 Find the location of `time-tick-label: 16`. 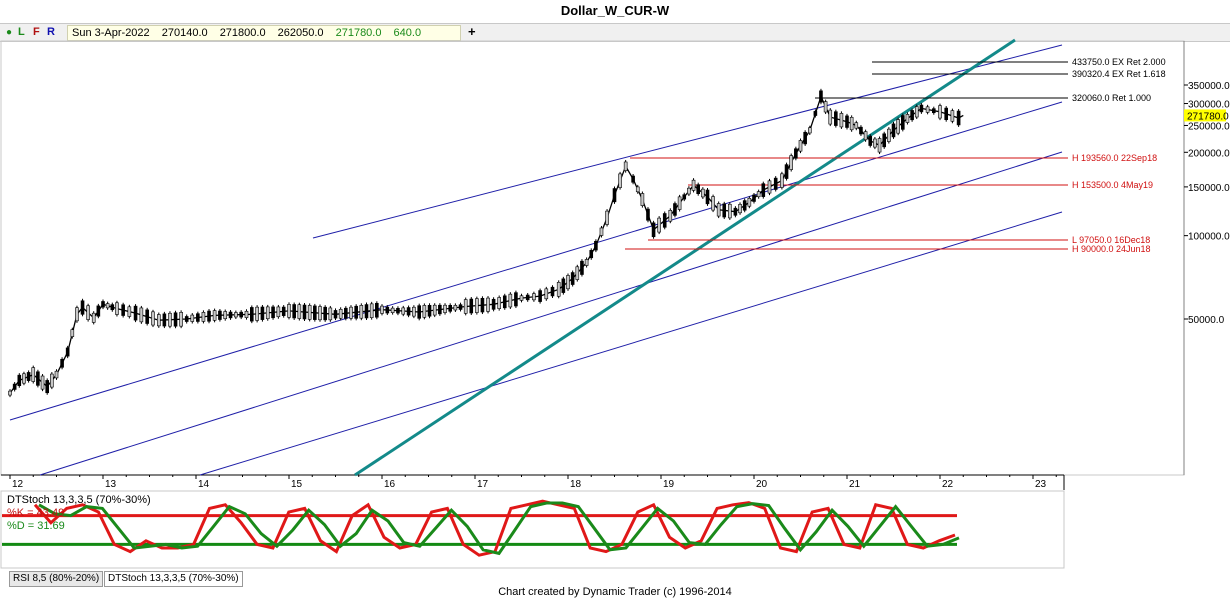

time-tick-label: 16 is located at coordinates (390, 484).